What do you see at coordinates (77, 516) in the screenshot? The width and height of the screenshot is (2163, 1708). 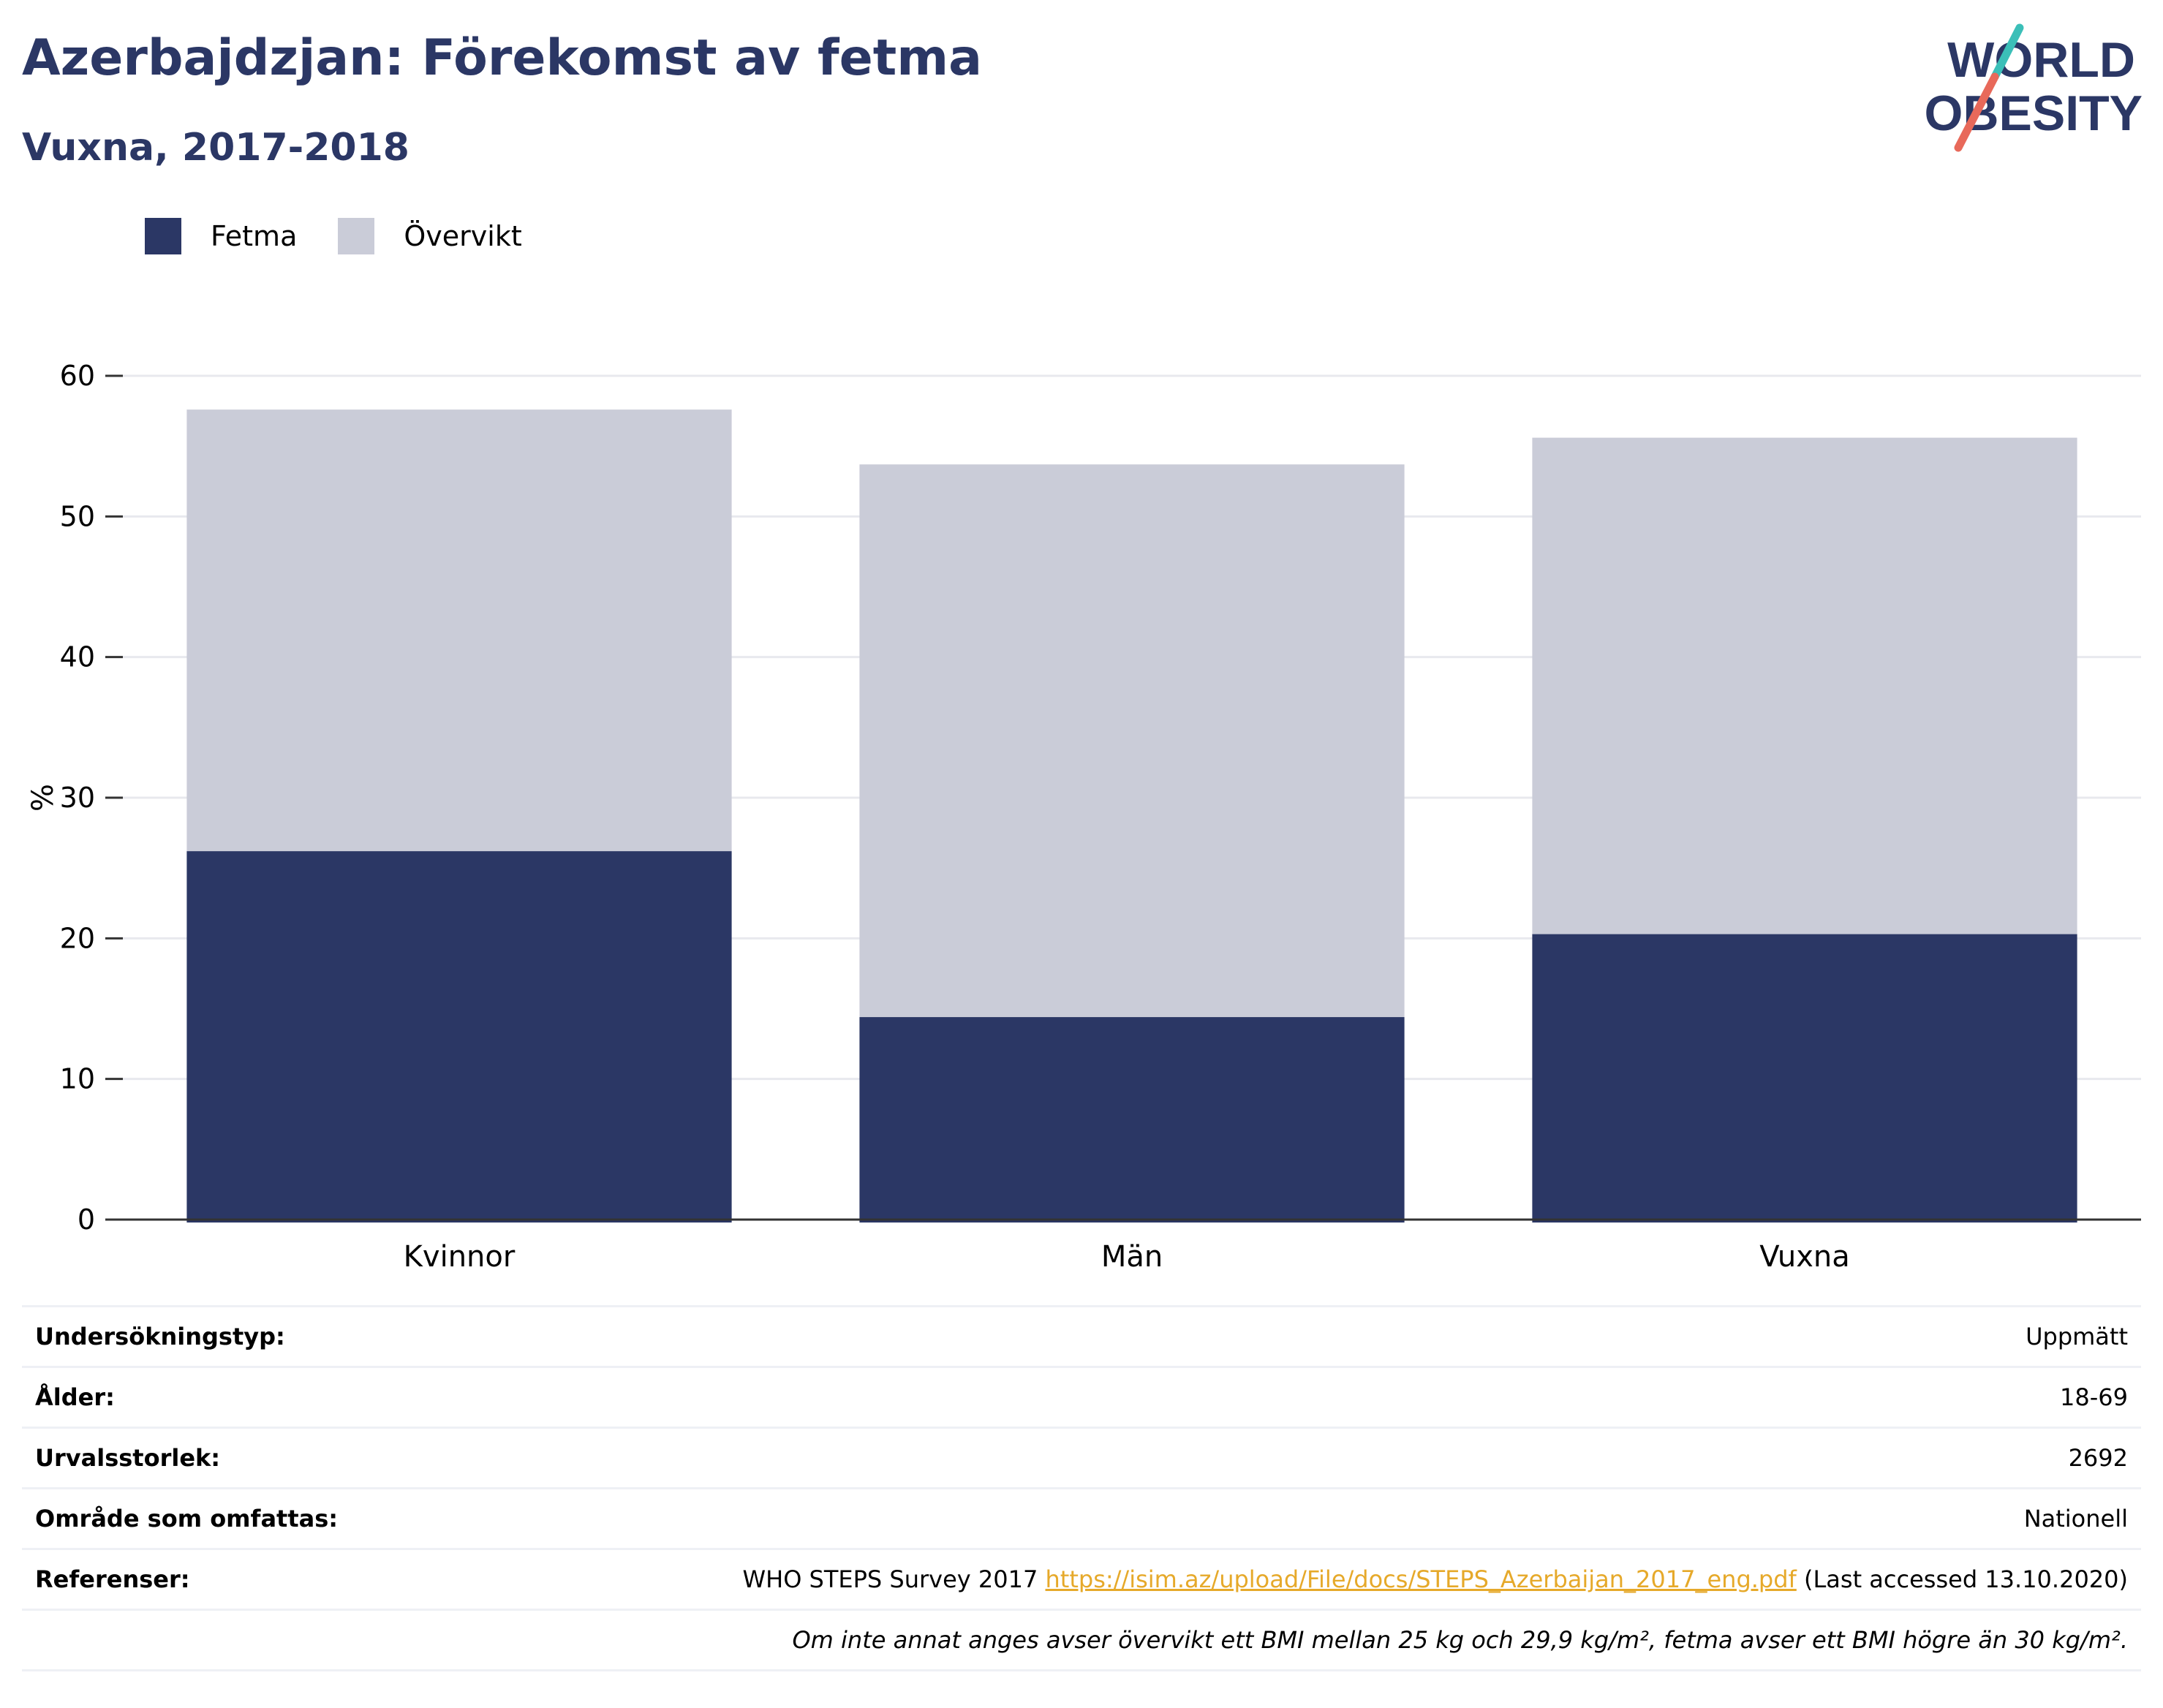 I see `y-tick-label: 50` at bounding box center [77, 516].